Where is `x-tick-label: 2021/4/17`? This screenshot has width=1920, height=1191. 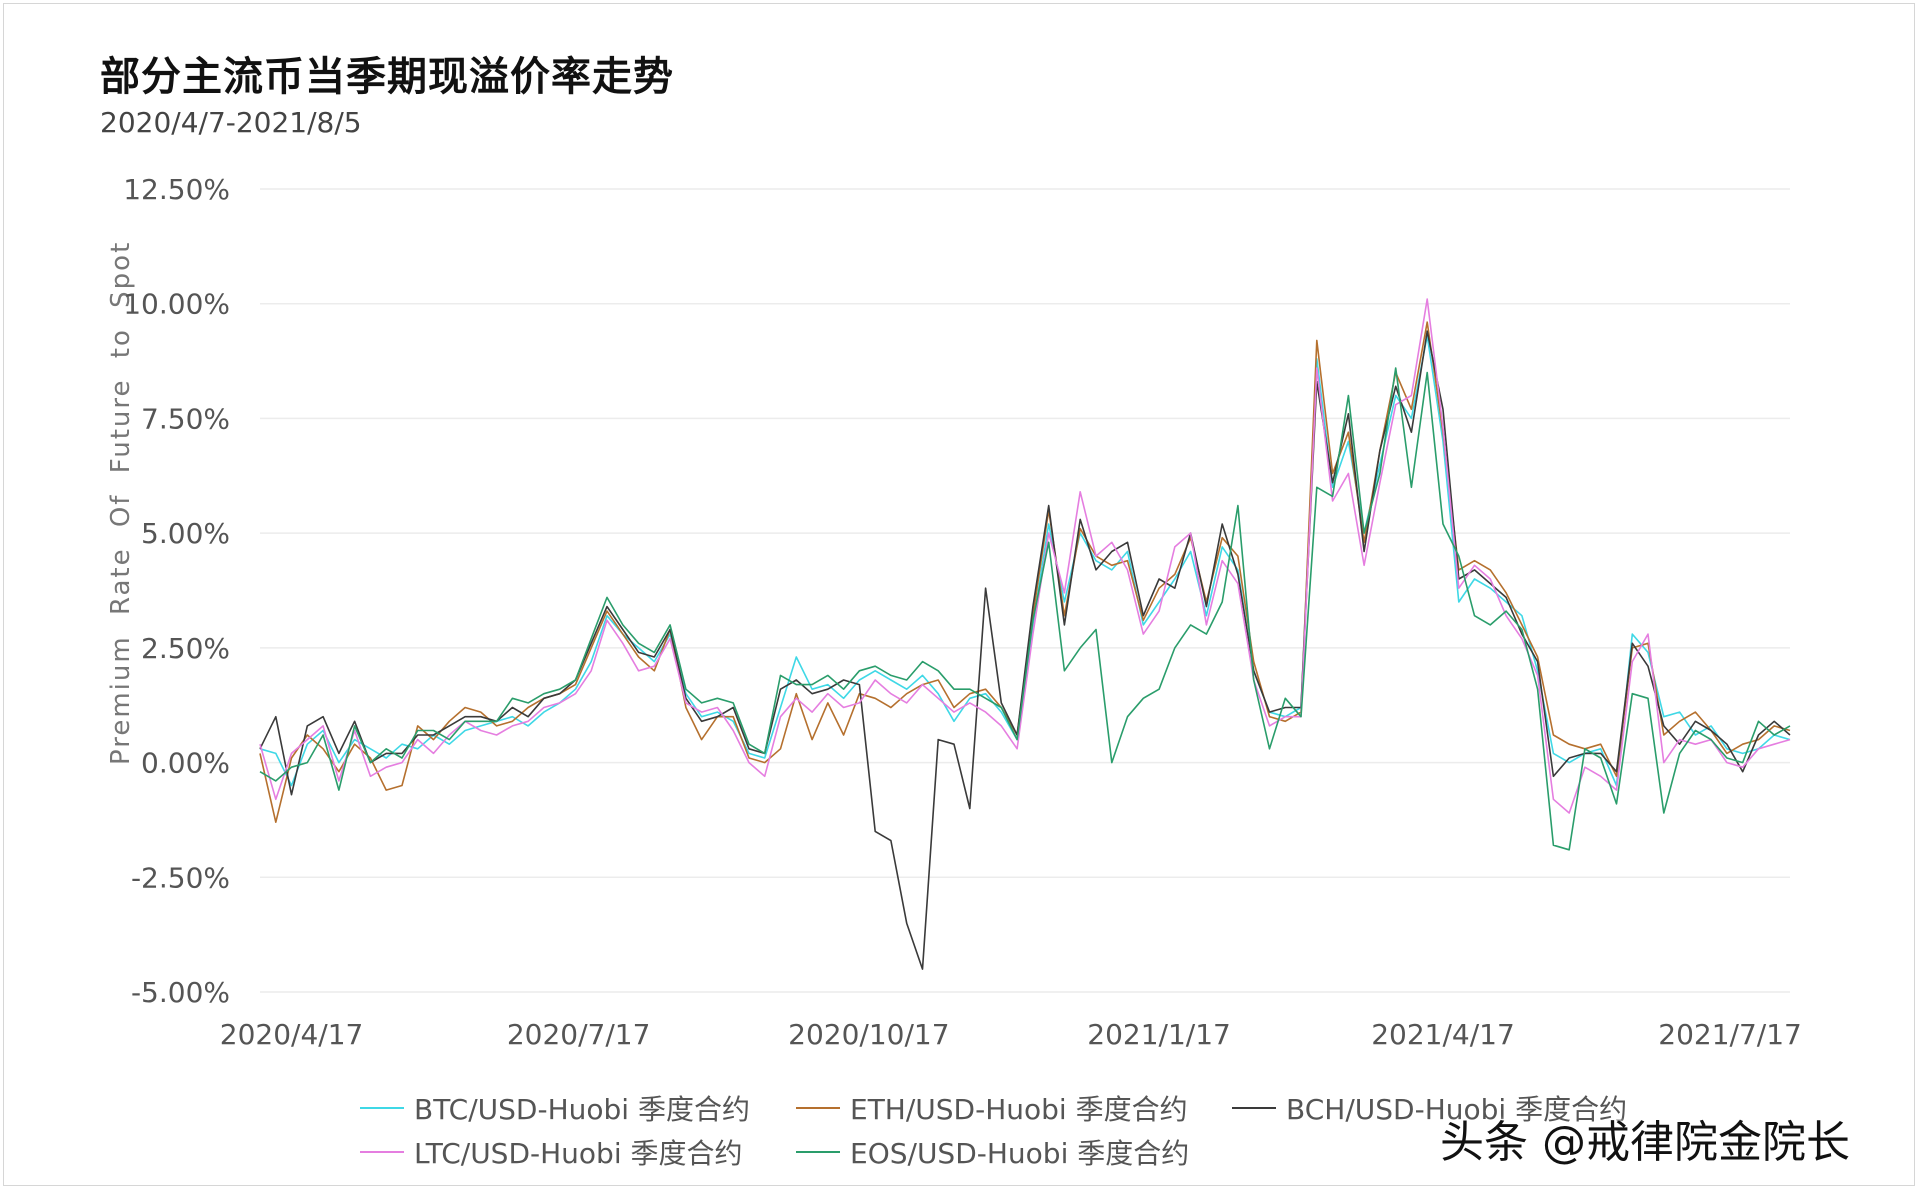
x-tick-label: 2021/4/17 is located at coordinates (1443, 1034).